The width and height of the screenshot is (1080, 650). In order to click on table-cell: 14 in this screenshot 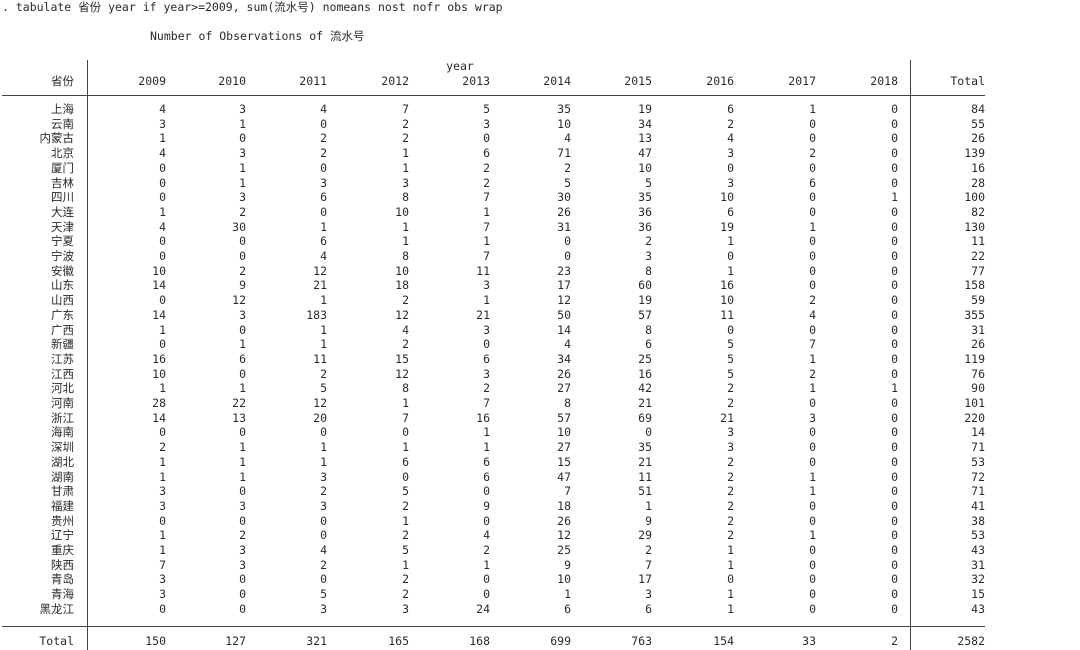, I will do `click(159, 314)`.